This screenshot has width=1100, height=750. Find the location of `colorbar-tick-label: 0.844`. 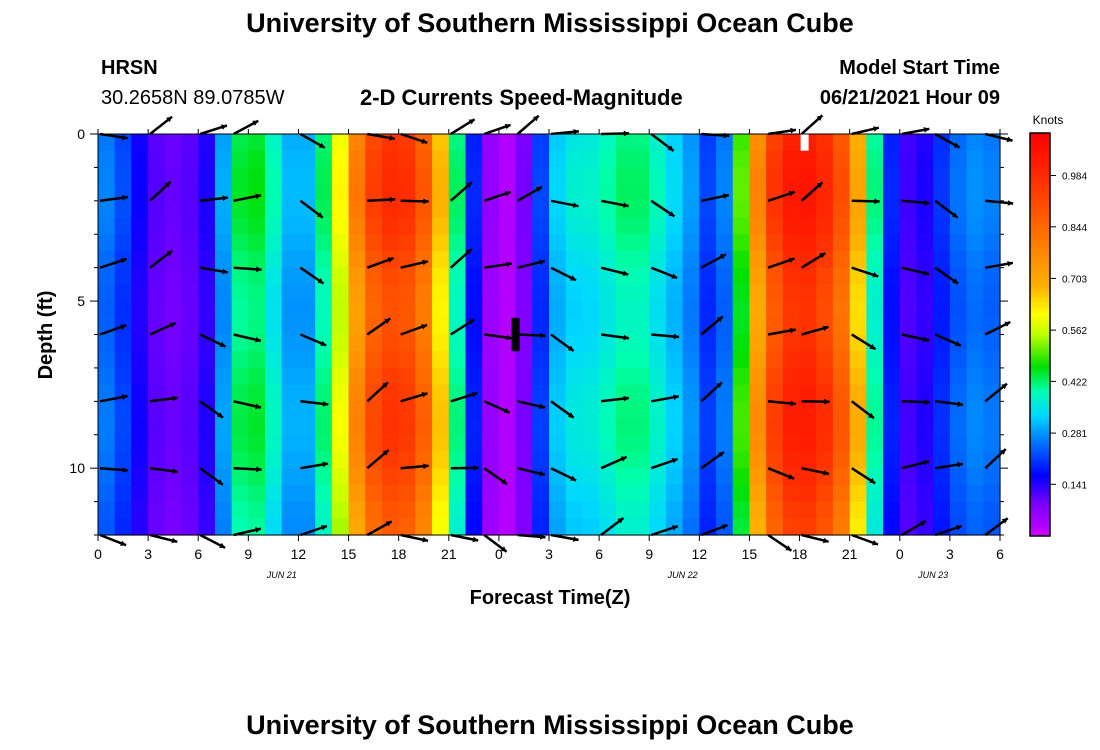

colorbar-tick-label: 0.844 is located at coordinates (1074, 228).